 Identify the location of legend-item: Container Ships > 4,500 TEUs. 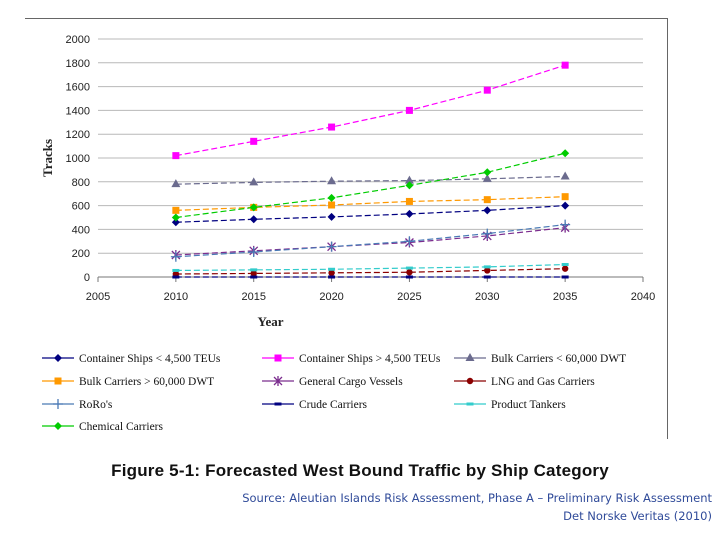
(351, 359).